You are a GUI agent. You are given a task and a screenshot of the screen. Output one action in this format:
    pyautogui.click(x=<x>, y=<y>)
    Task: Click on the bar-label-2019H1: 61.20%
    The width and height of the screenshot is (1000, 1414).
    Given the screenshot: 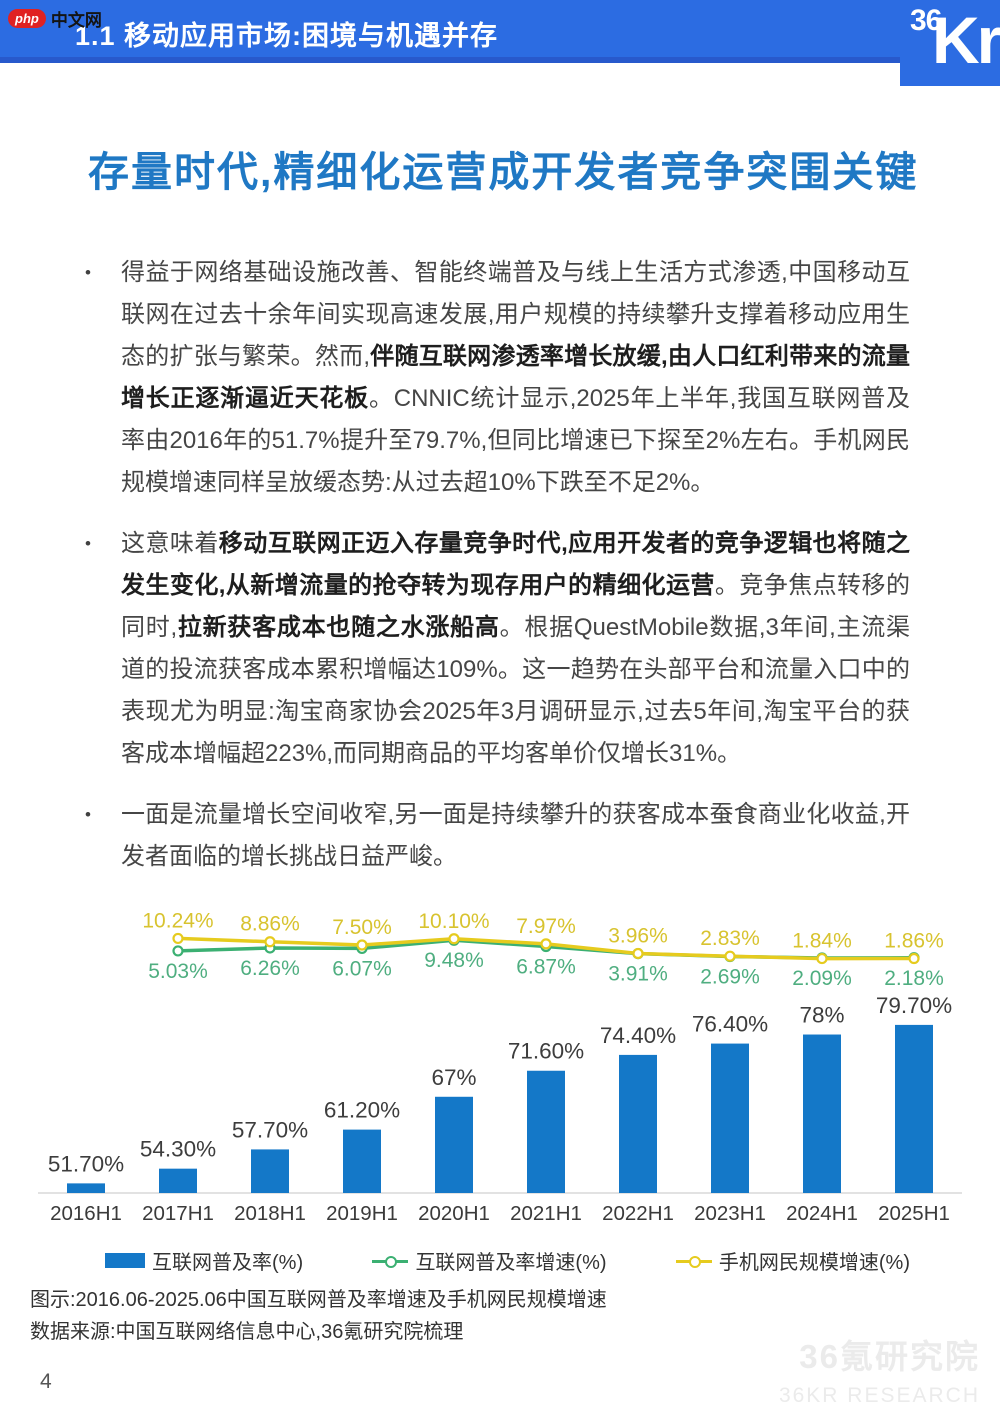 What is the action you would take?
    pyautogui.click(x=362, y=1110)
    